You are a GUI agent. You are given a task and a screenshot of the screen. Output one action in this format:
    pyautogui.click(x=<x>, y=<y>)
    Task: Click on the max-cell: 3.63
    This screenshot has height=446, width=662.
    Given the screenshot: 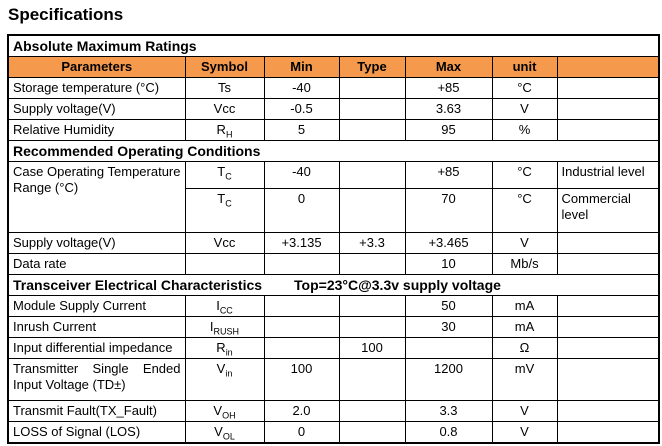 What is the action you would take?
    pyautogui.click(x=448, y=109)
    